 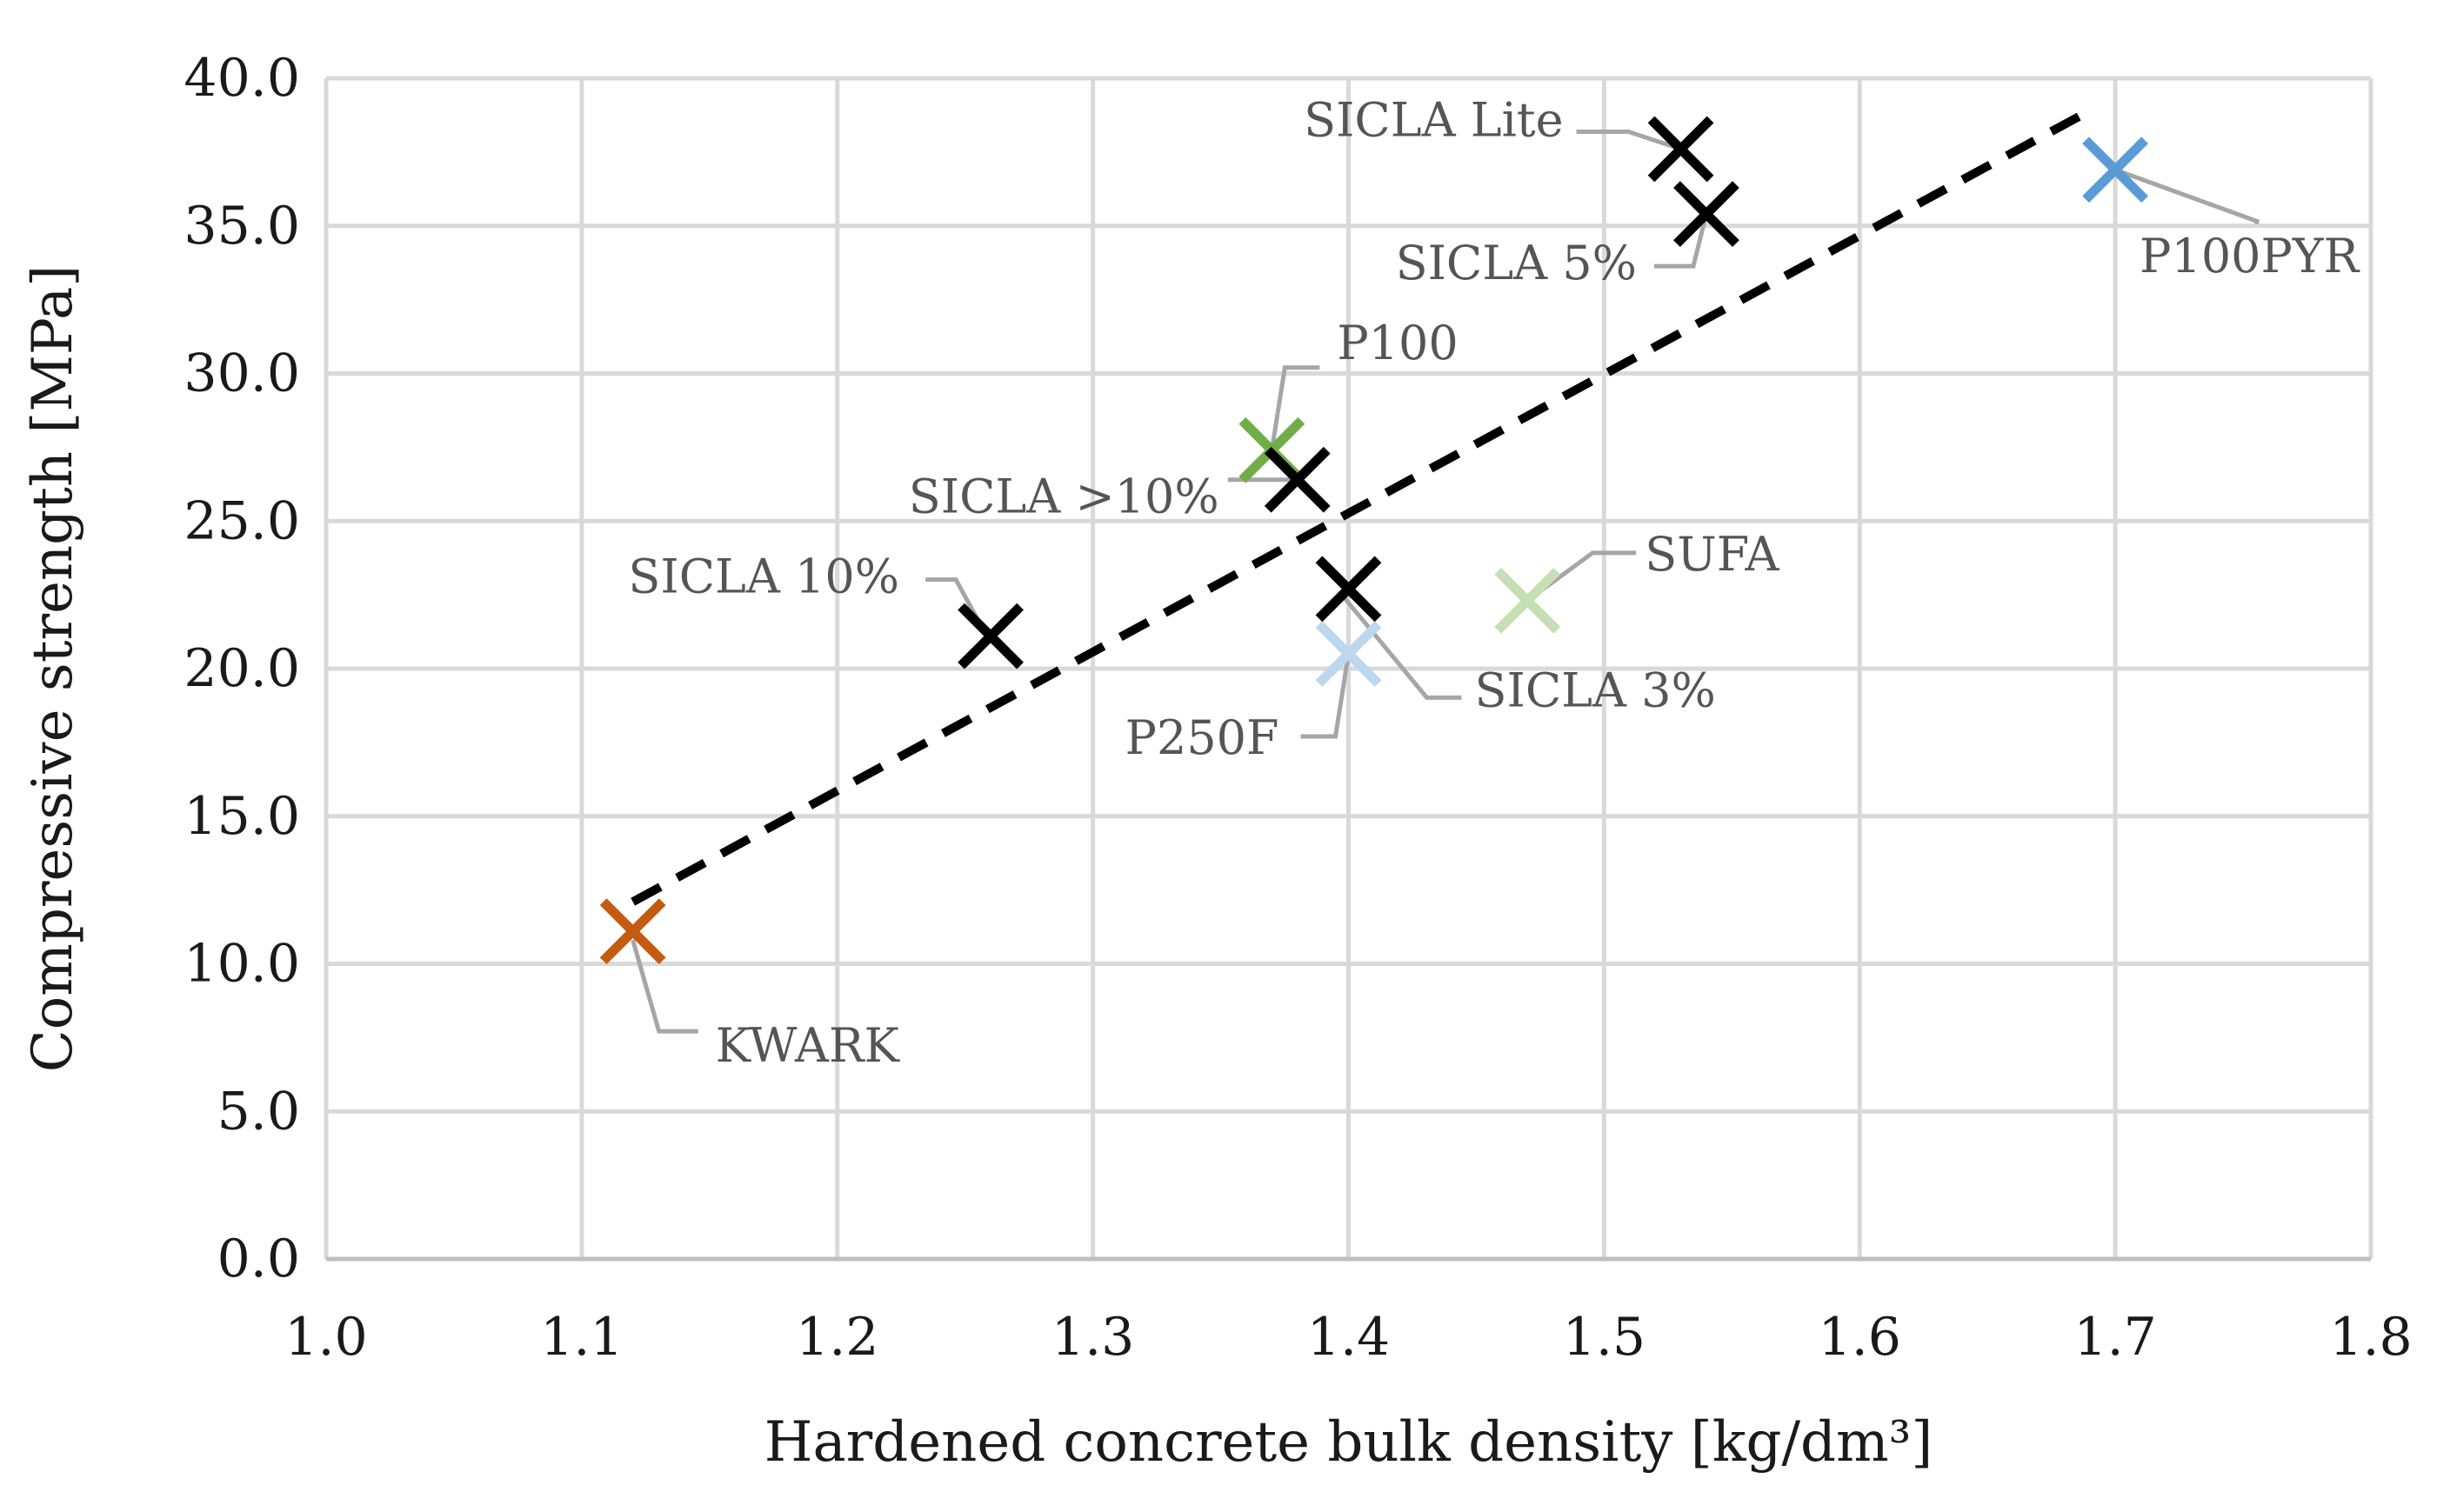 I want to click on point-label: P100PYR, so click(x=2250, y=256).